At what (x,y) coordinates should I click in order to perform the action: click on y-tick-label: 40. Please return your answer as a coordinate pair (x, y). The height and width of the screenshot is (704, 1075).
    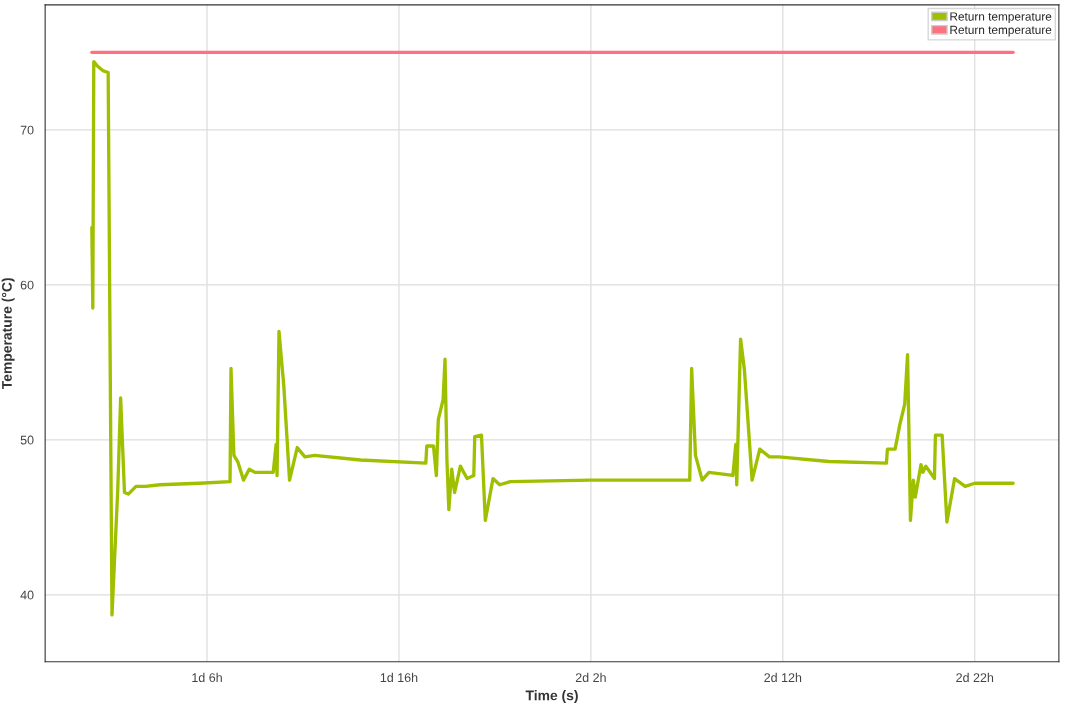
    Looking at the image, I should click on (27, 595).